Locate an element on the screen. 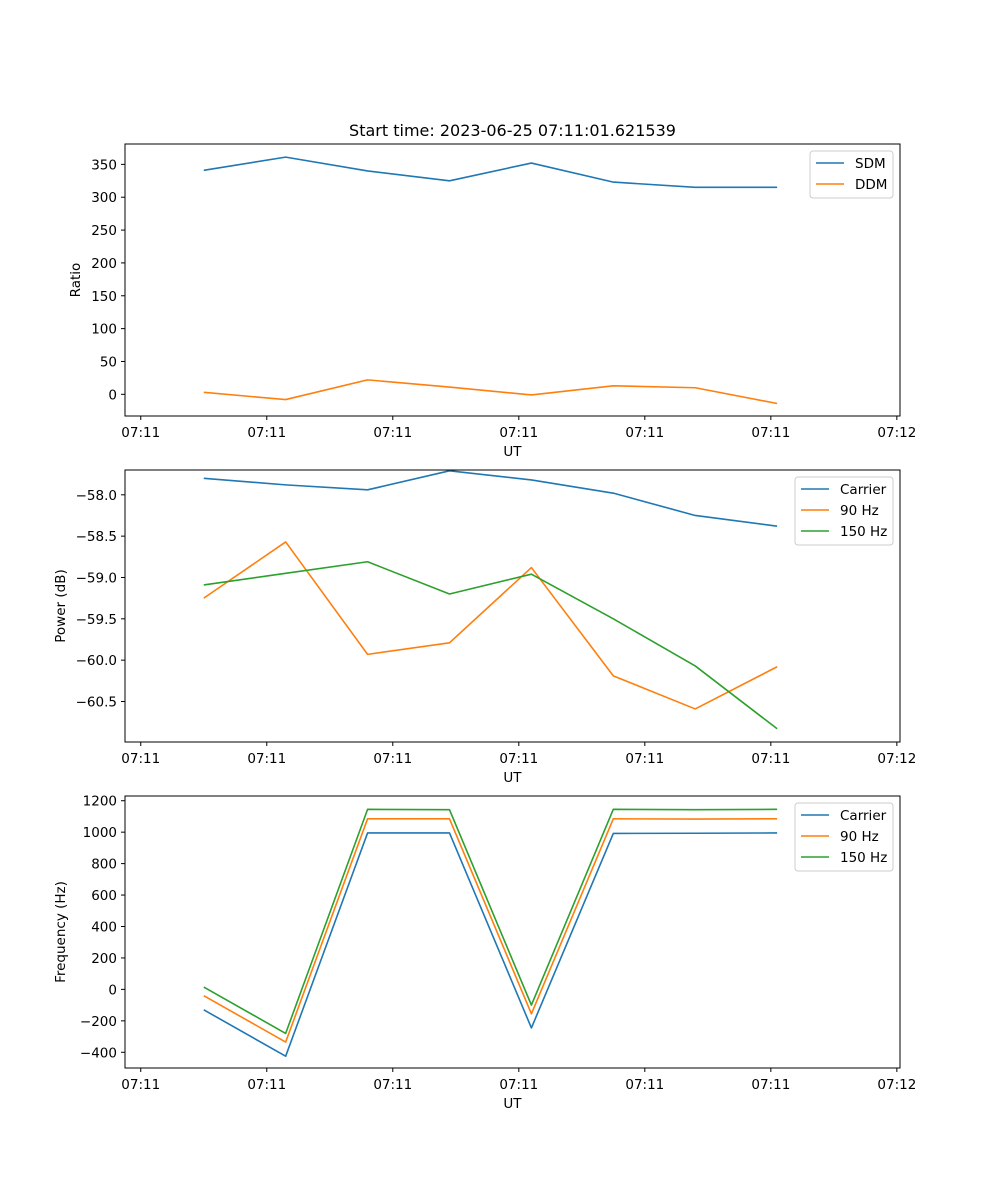  y-tick-label: −59.0 is located at coordinates (96, 578).